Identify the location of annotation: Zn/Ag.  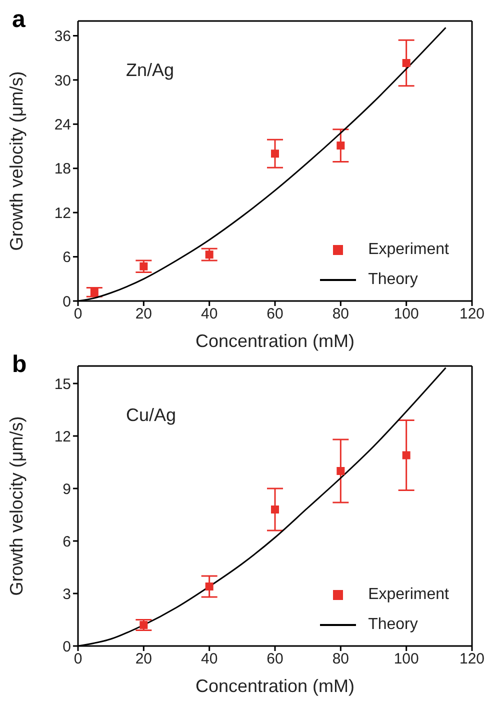
(150, 70).